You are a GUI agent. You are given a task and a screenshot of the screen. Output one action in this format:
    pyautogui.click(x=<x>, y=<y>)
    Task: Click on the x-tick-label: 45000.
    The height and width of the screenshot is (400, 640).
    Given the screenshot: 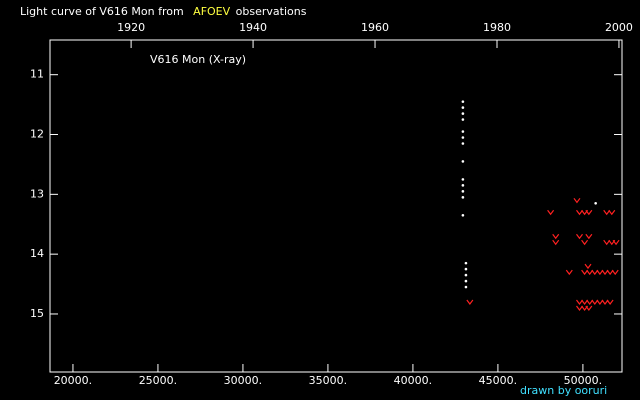 What is the action you would take?
    pyautogui.click(x=498, y=380)
    